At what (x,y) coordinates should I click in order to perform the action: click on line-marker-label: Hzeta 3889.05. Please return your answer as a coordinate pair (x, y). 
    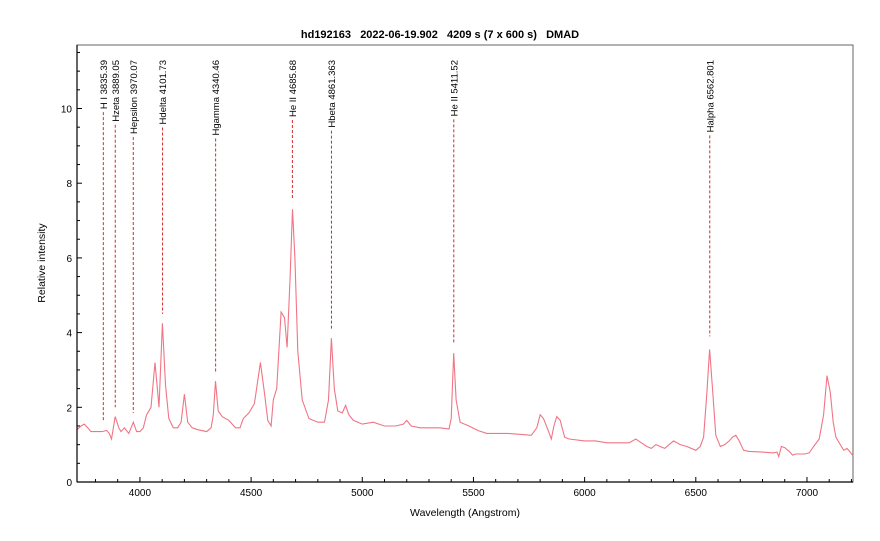
    Looking at the image, I should click on (116, 91).